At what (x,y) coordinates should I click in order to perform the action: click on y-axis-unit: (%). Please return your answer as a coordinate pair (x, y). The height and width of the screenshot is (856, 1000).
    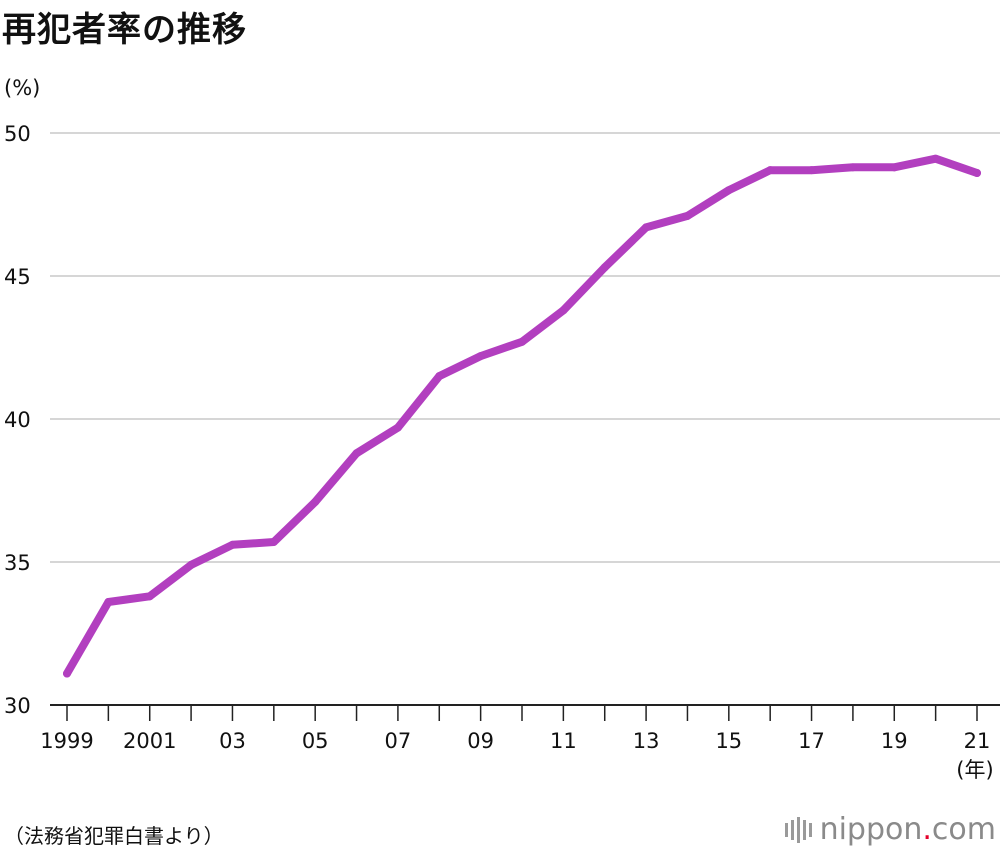
    Looking at the image, I should click on (22, 88).